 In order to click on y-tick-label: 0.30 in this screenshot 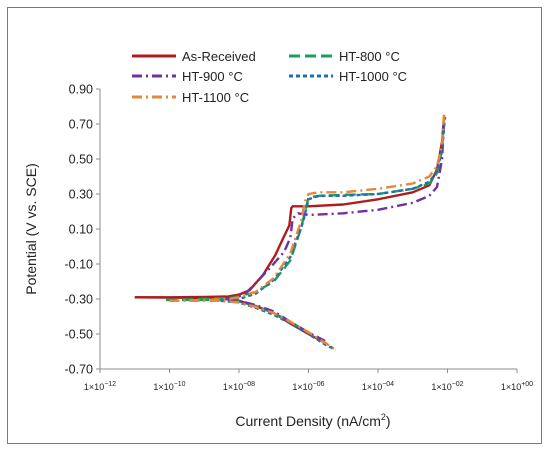, I will do `click(81, 195)`.